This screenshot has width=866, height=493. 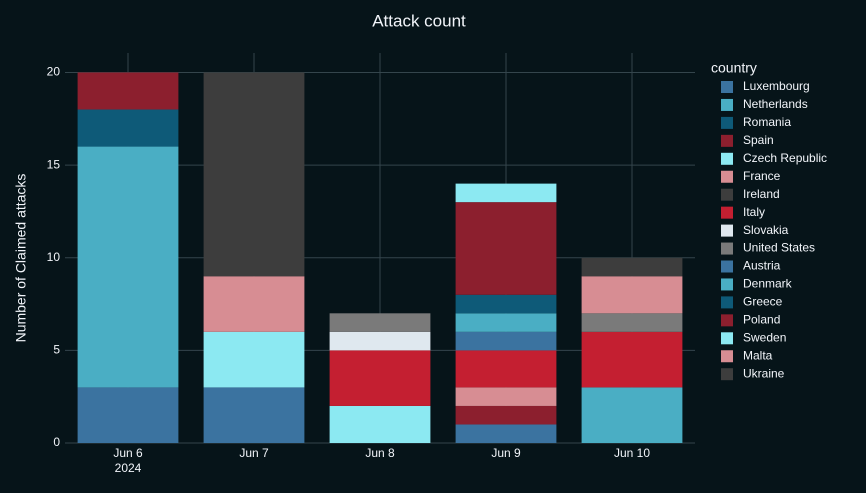 I want to click on x-tick-label: Jun 6, so click(x=128, y=453).